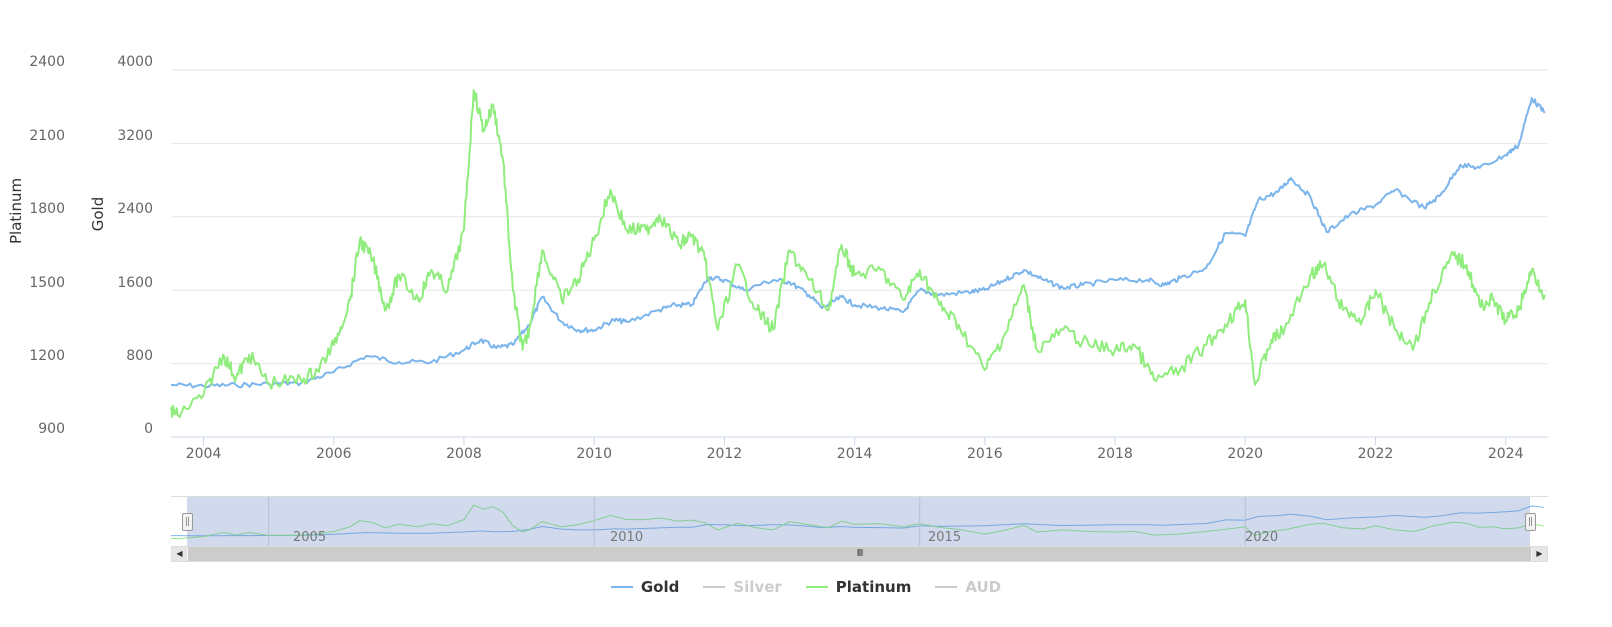 This screenshot has height=627, width=1612. I want to click on platinum-tick: 900, so click(51, 429).